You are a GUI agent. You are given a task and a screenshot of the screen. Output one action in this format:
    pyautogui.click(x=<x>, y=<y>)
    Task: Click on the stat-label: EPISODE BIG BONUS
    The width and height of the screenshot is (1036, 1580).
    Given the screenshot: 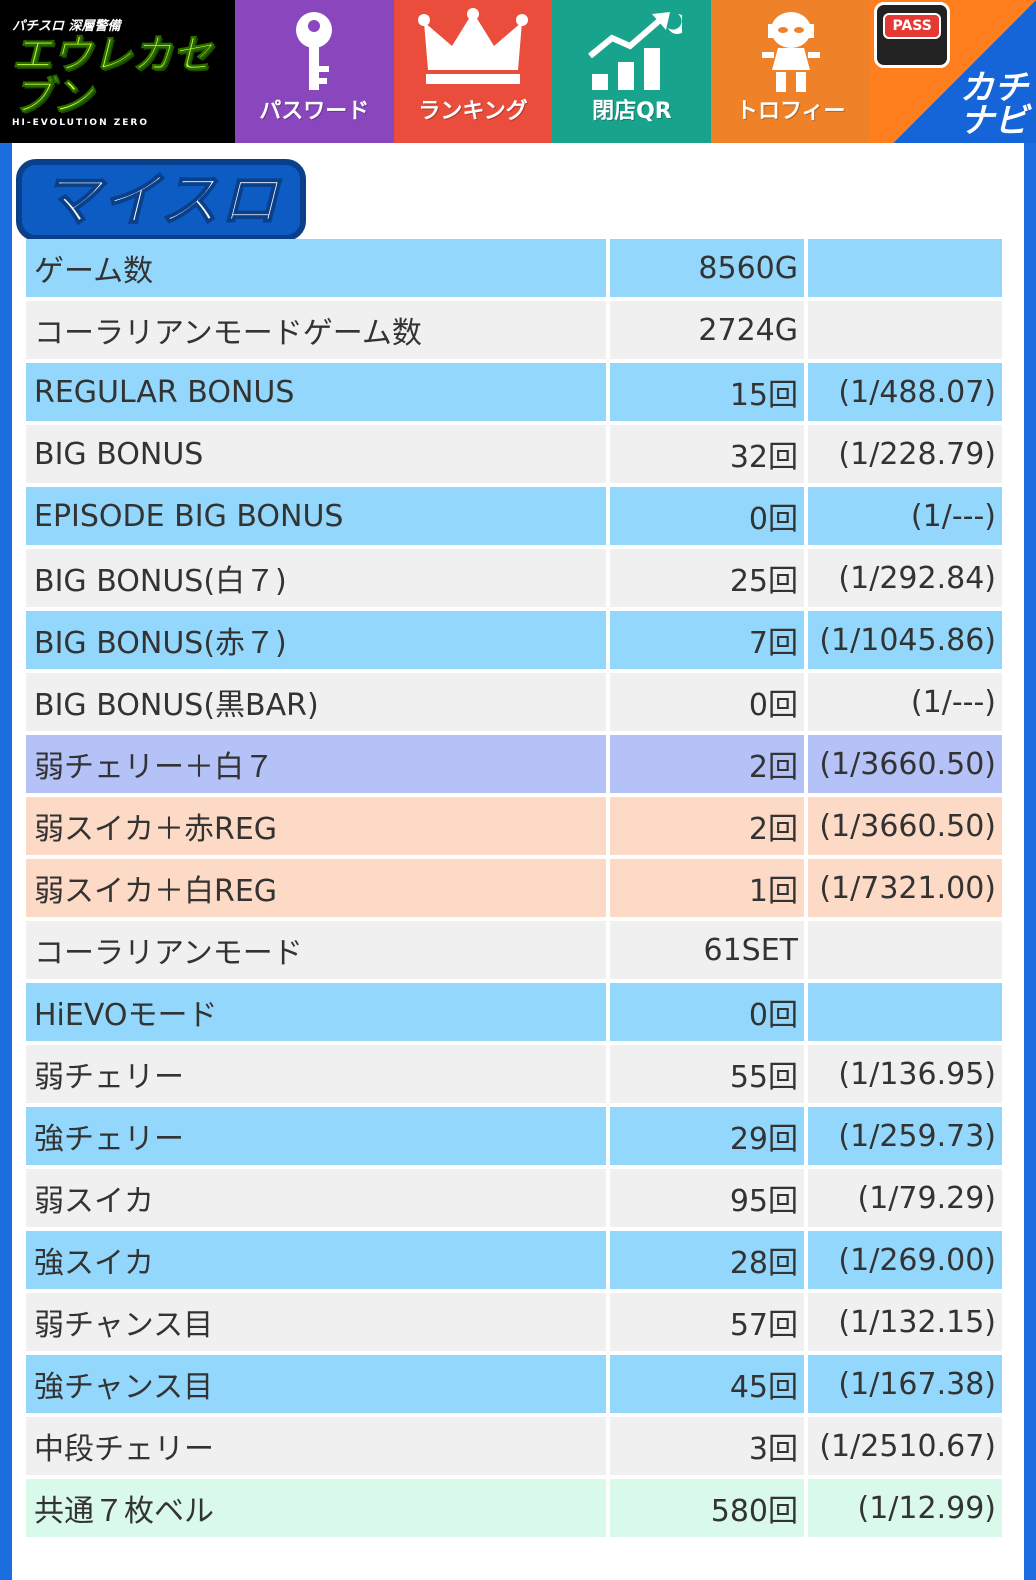 What is the action you would take?
    pyautogui.click(x=316, y=516)
    